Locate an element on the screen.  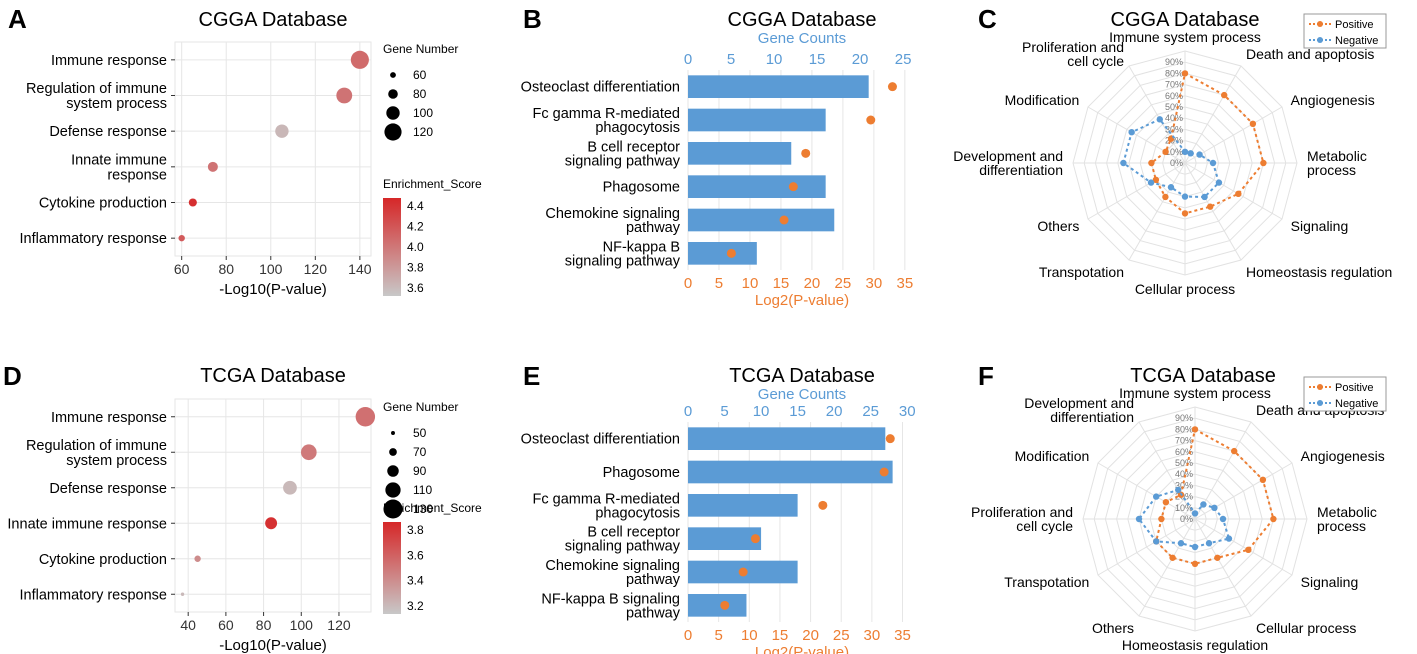
panel-b-category-label: Fc gamma R-mediated phagocytosis is located at coordinates (606, 121).